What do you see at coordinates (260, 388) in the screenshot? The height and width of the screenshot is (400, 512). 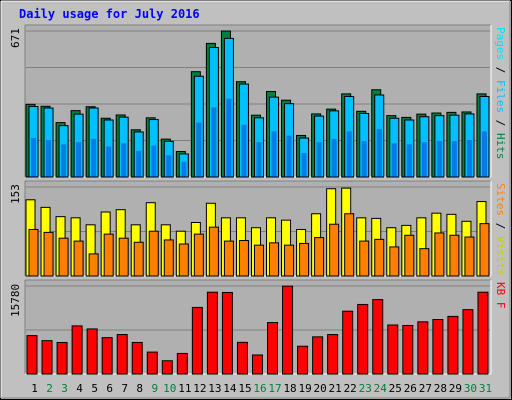 I see `day-label: 16` at bounding box center [260, 388].